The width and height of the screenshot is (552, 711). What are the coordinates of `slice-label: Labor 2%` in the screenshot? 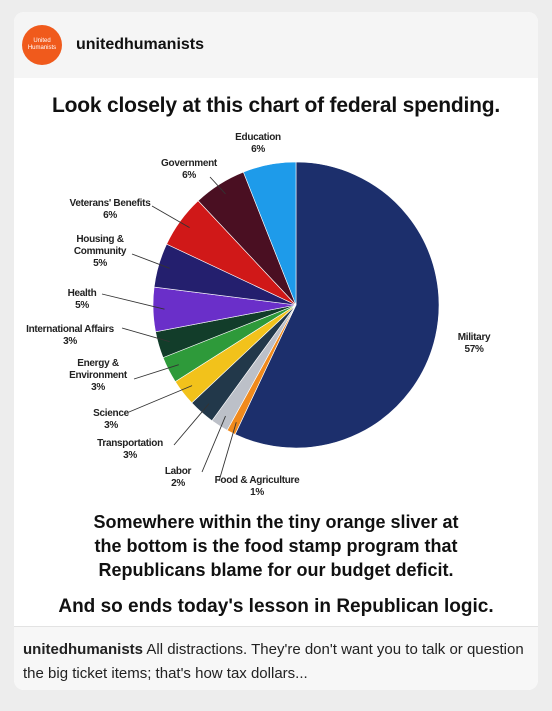 It's located at (178, 478).